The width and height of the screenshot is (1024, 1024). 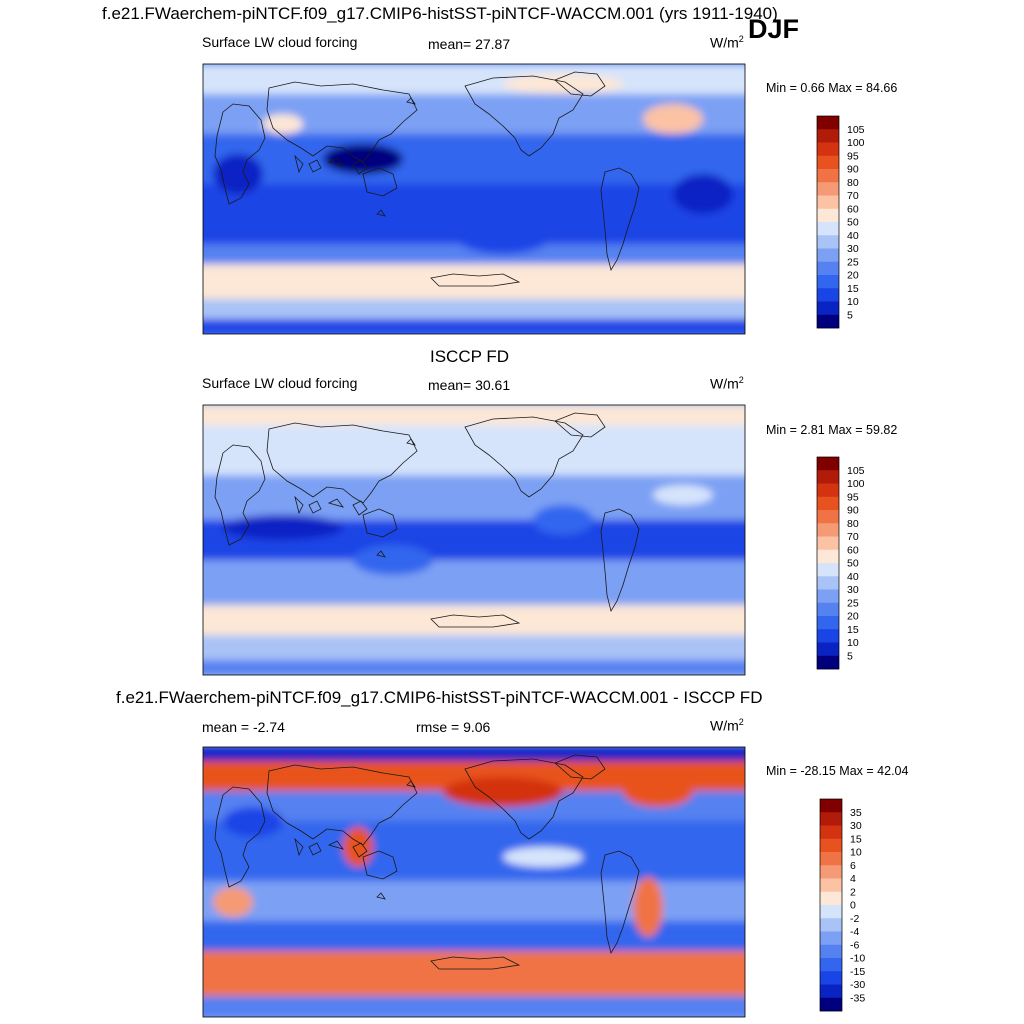 What do you see at coordinates (853, 276) in the screenshot?
I see `colorbar-tick-label: 20` at bounding box center [853, 276].